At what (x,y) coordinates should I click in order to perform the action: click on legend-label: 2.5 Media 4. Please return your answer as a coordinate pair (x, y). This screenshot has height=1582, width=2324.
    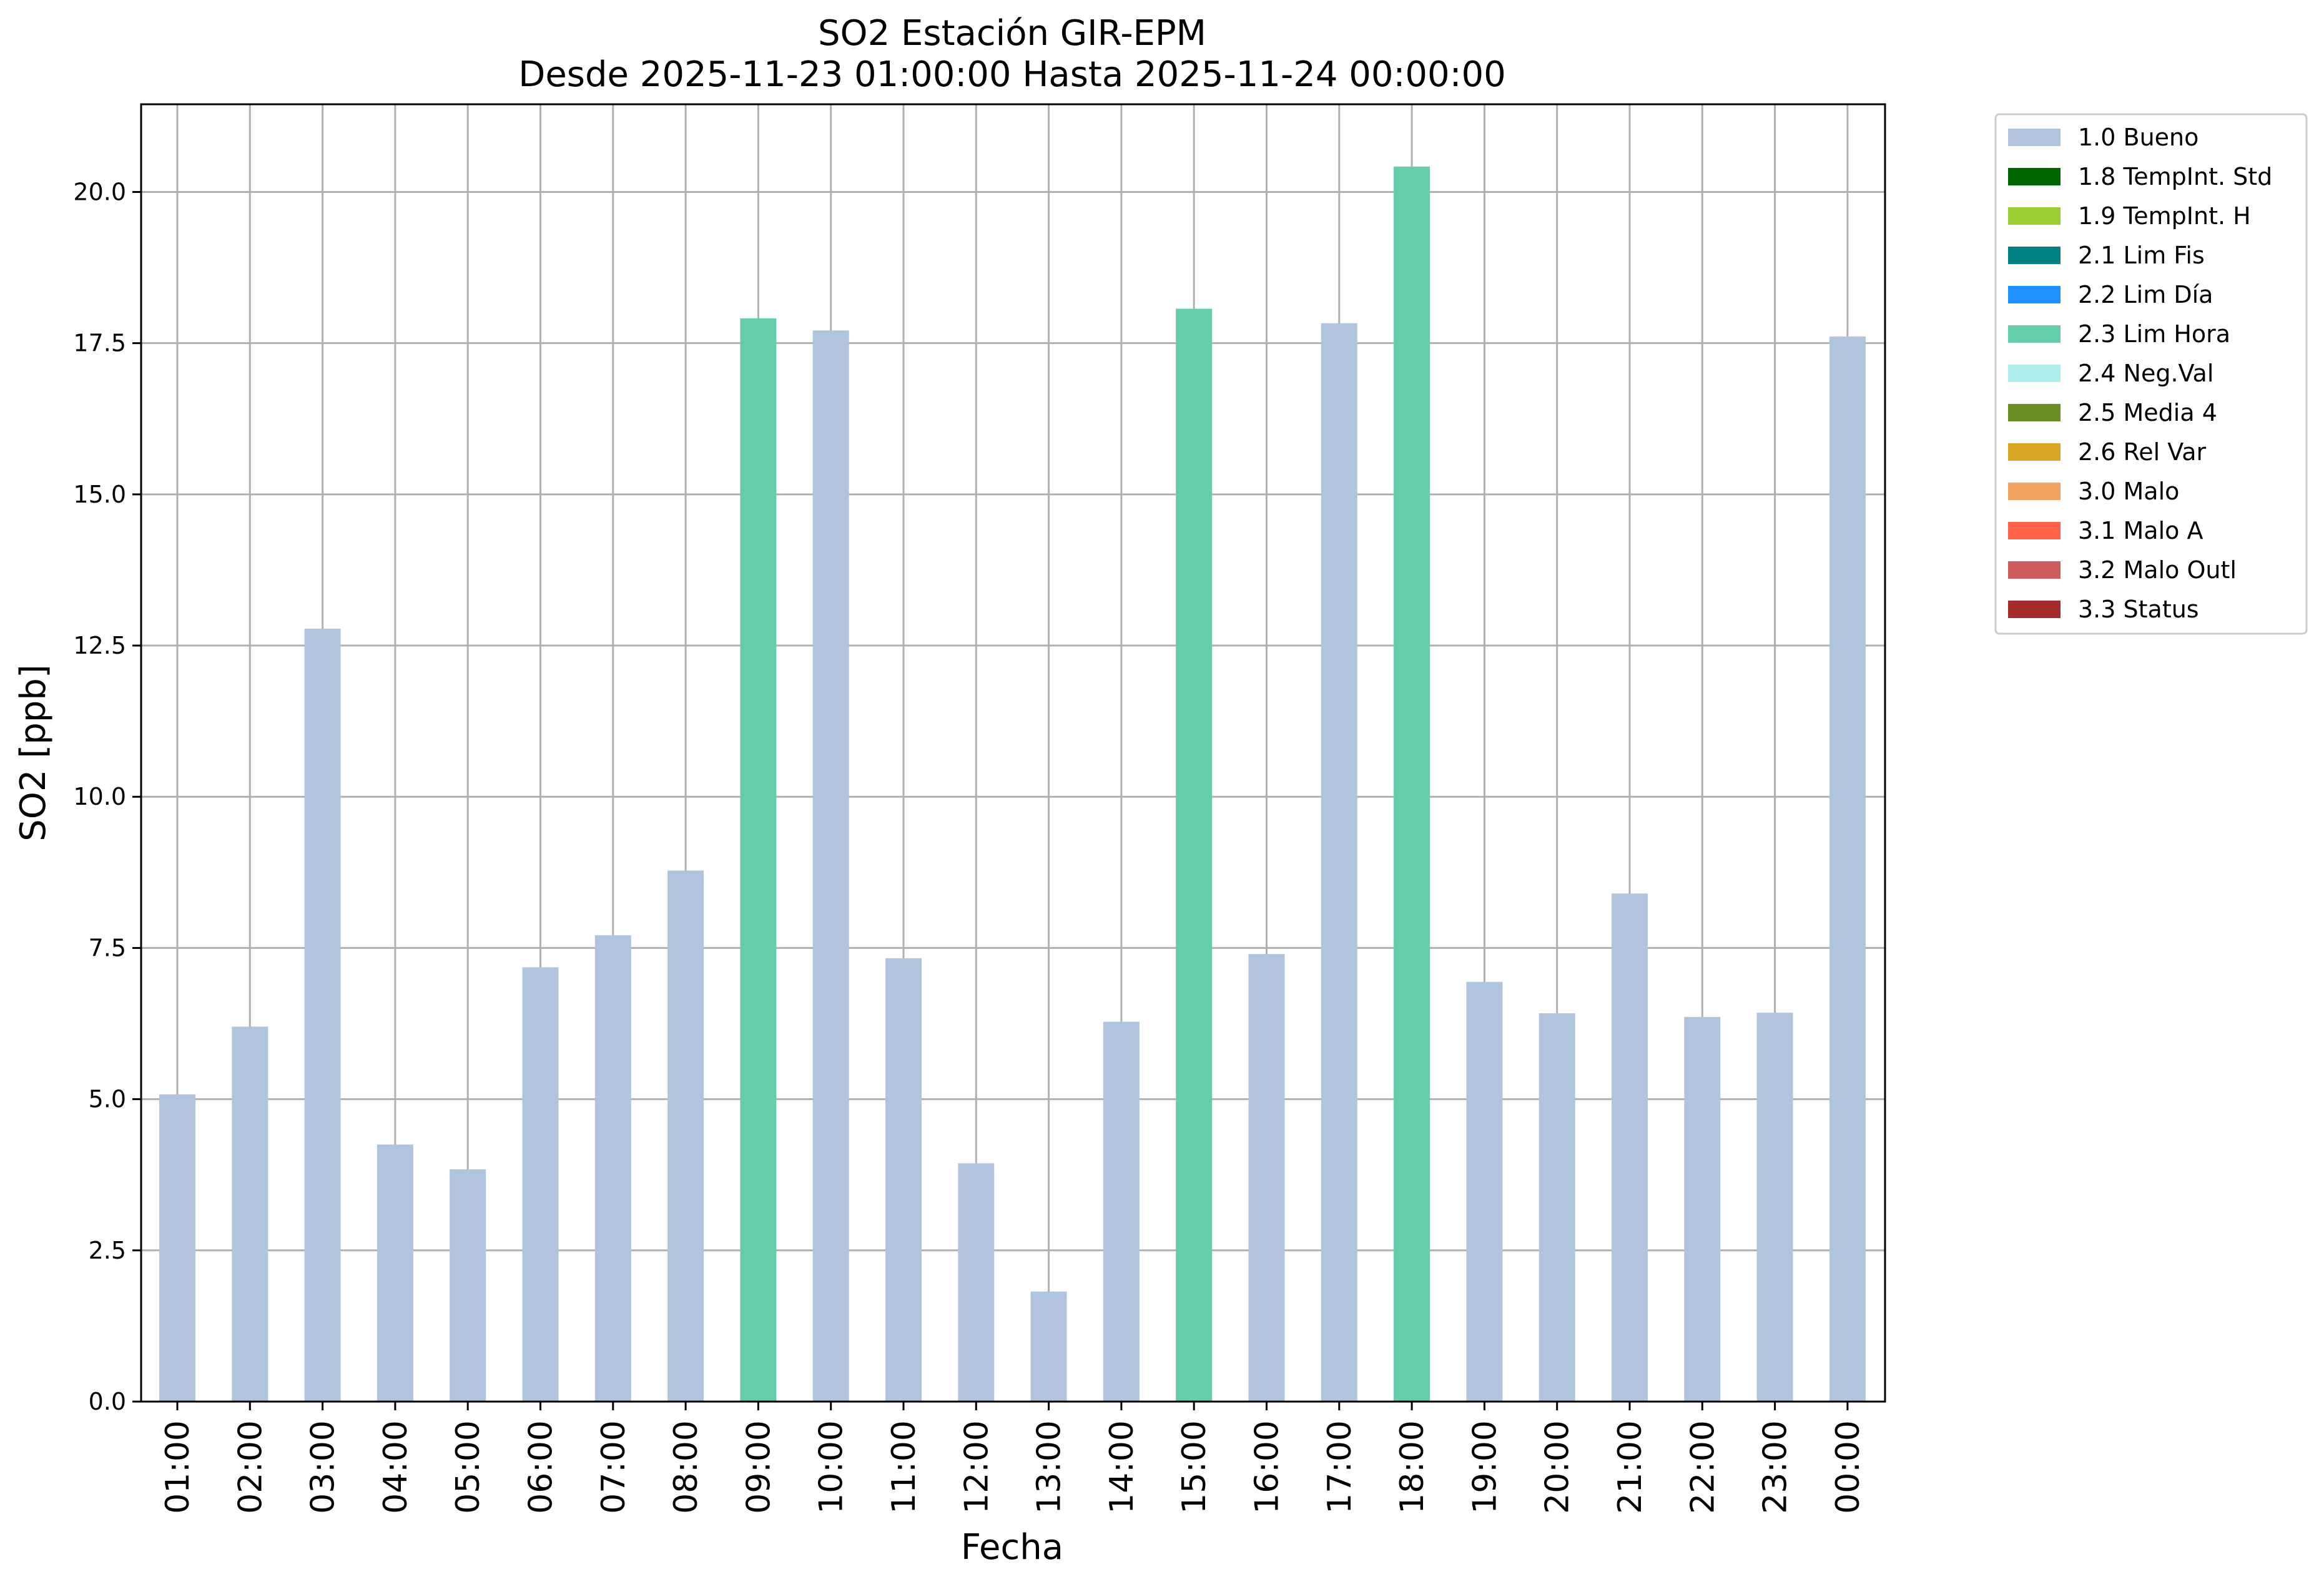
    Looking at the image, I should click on (2147, 412).